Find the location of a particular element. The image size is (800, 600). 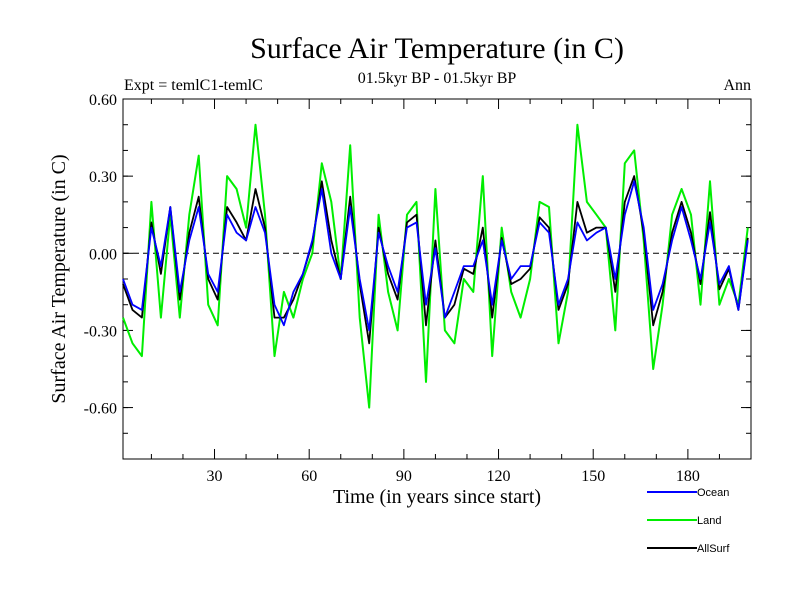

chart-title: Surface Air Temperature (in C) is located at coordinates (437, 48).